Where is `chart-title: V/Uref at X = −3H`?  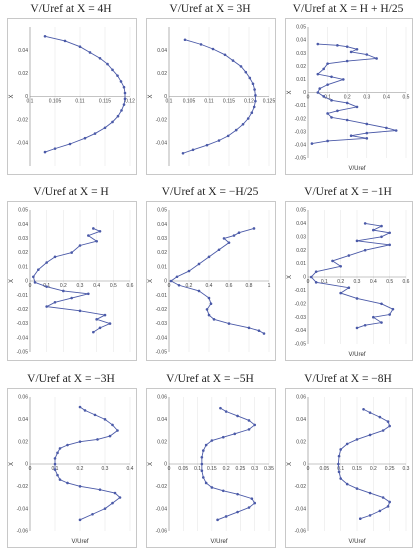
chart-title: V/Uref at X = −3H is located at coordinates (71, 379).